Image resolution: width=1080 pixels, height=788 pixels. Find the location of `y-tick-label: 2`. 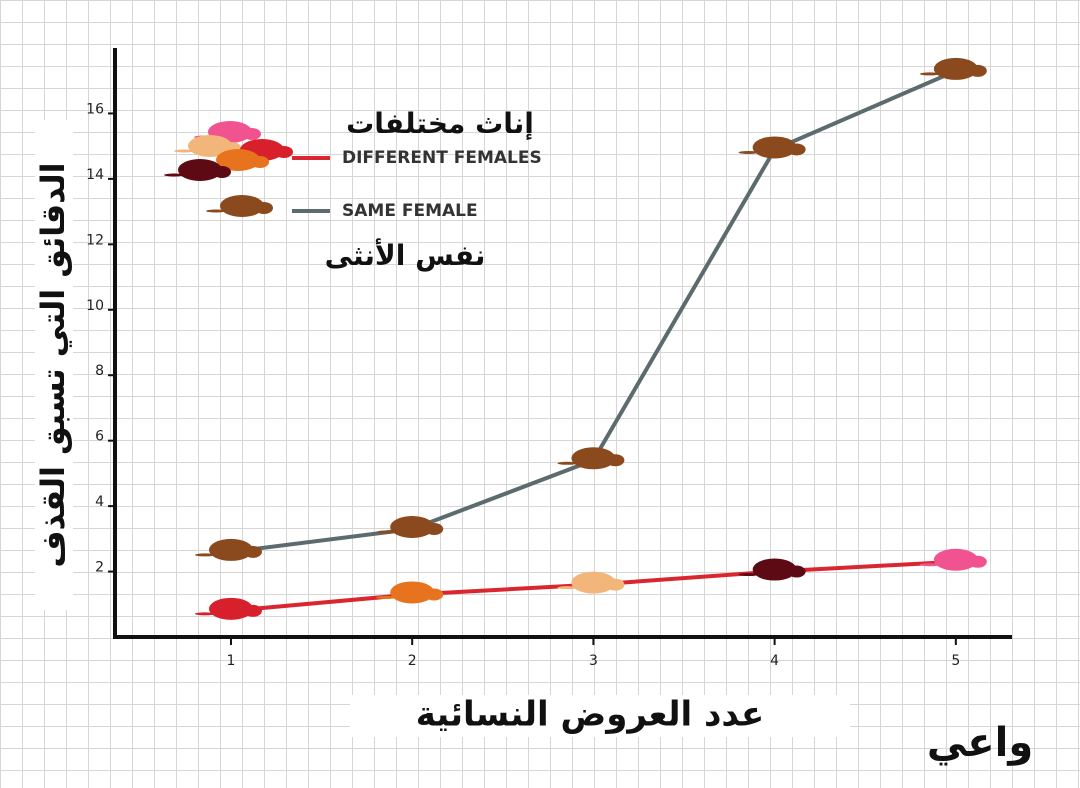

y-tick-label: 2 is located at coordinates (99, 568).